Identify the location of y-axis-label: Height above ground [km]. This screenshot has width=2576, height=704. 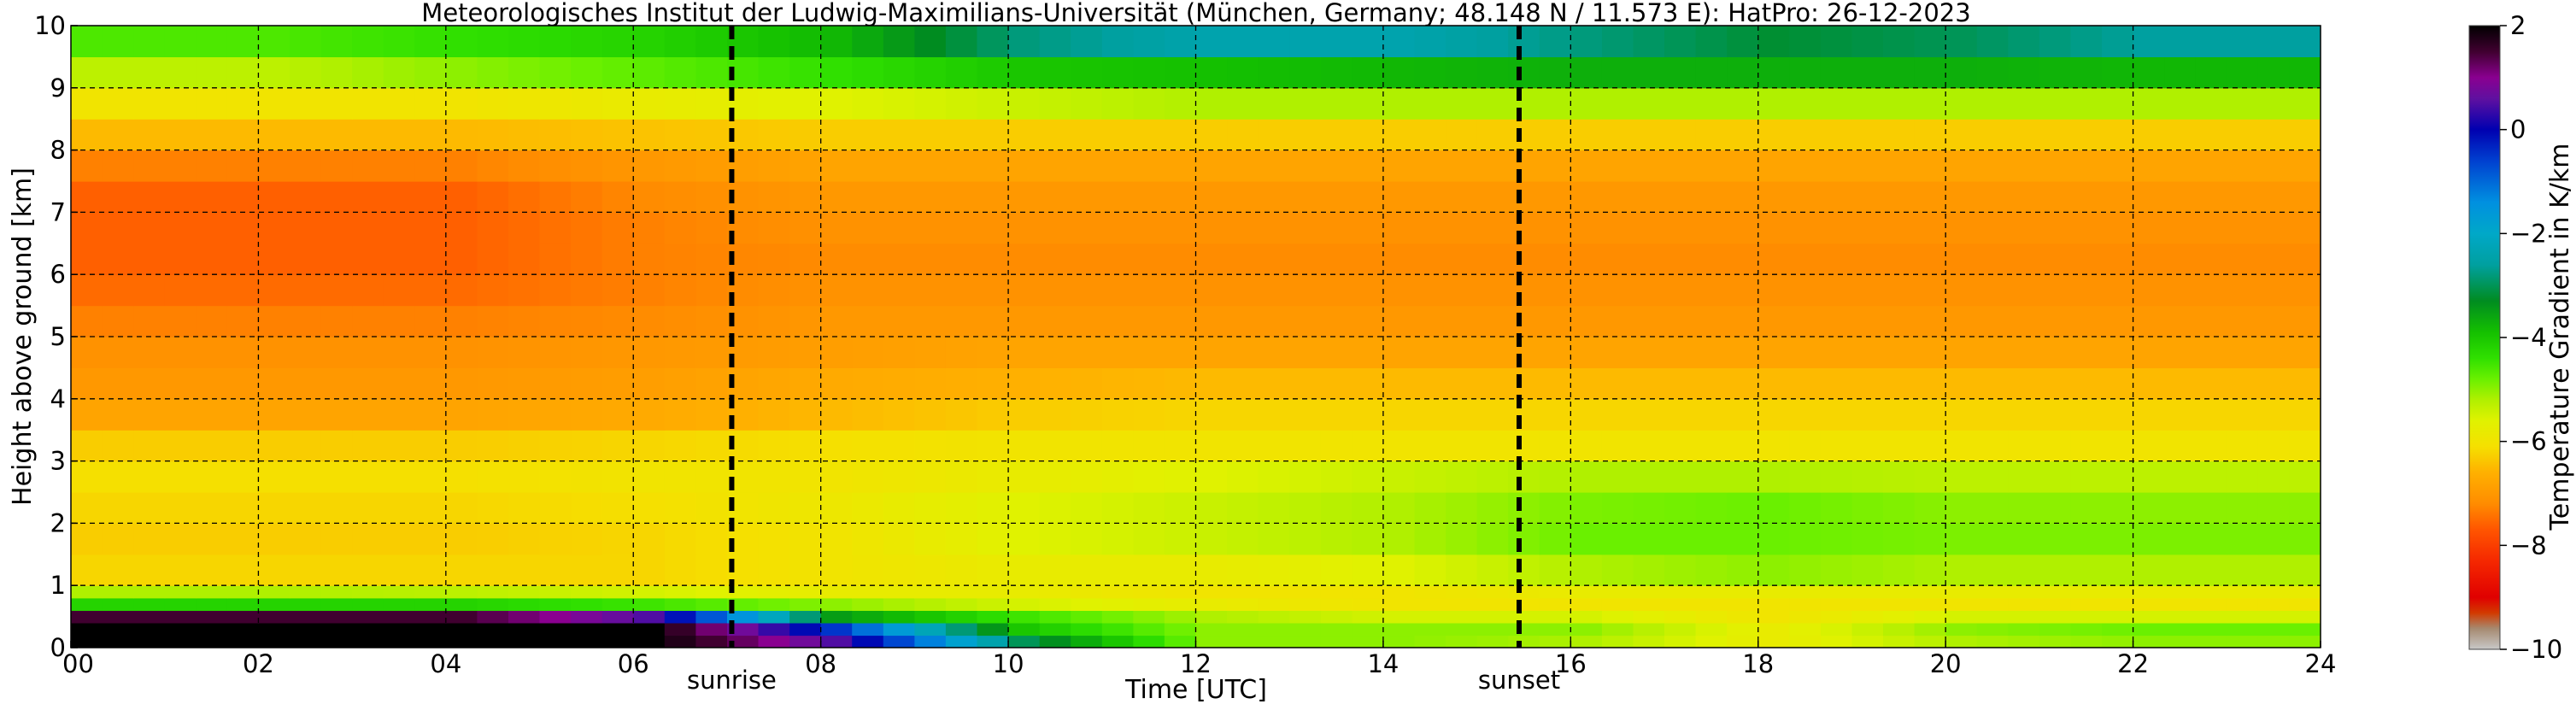
(23, 336).